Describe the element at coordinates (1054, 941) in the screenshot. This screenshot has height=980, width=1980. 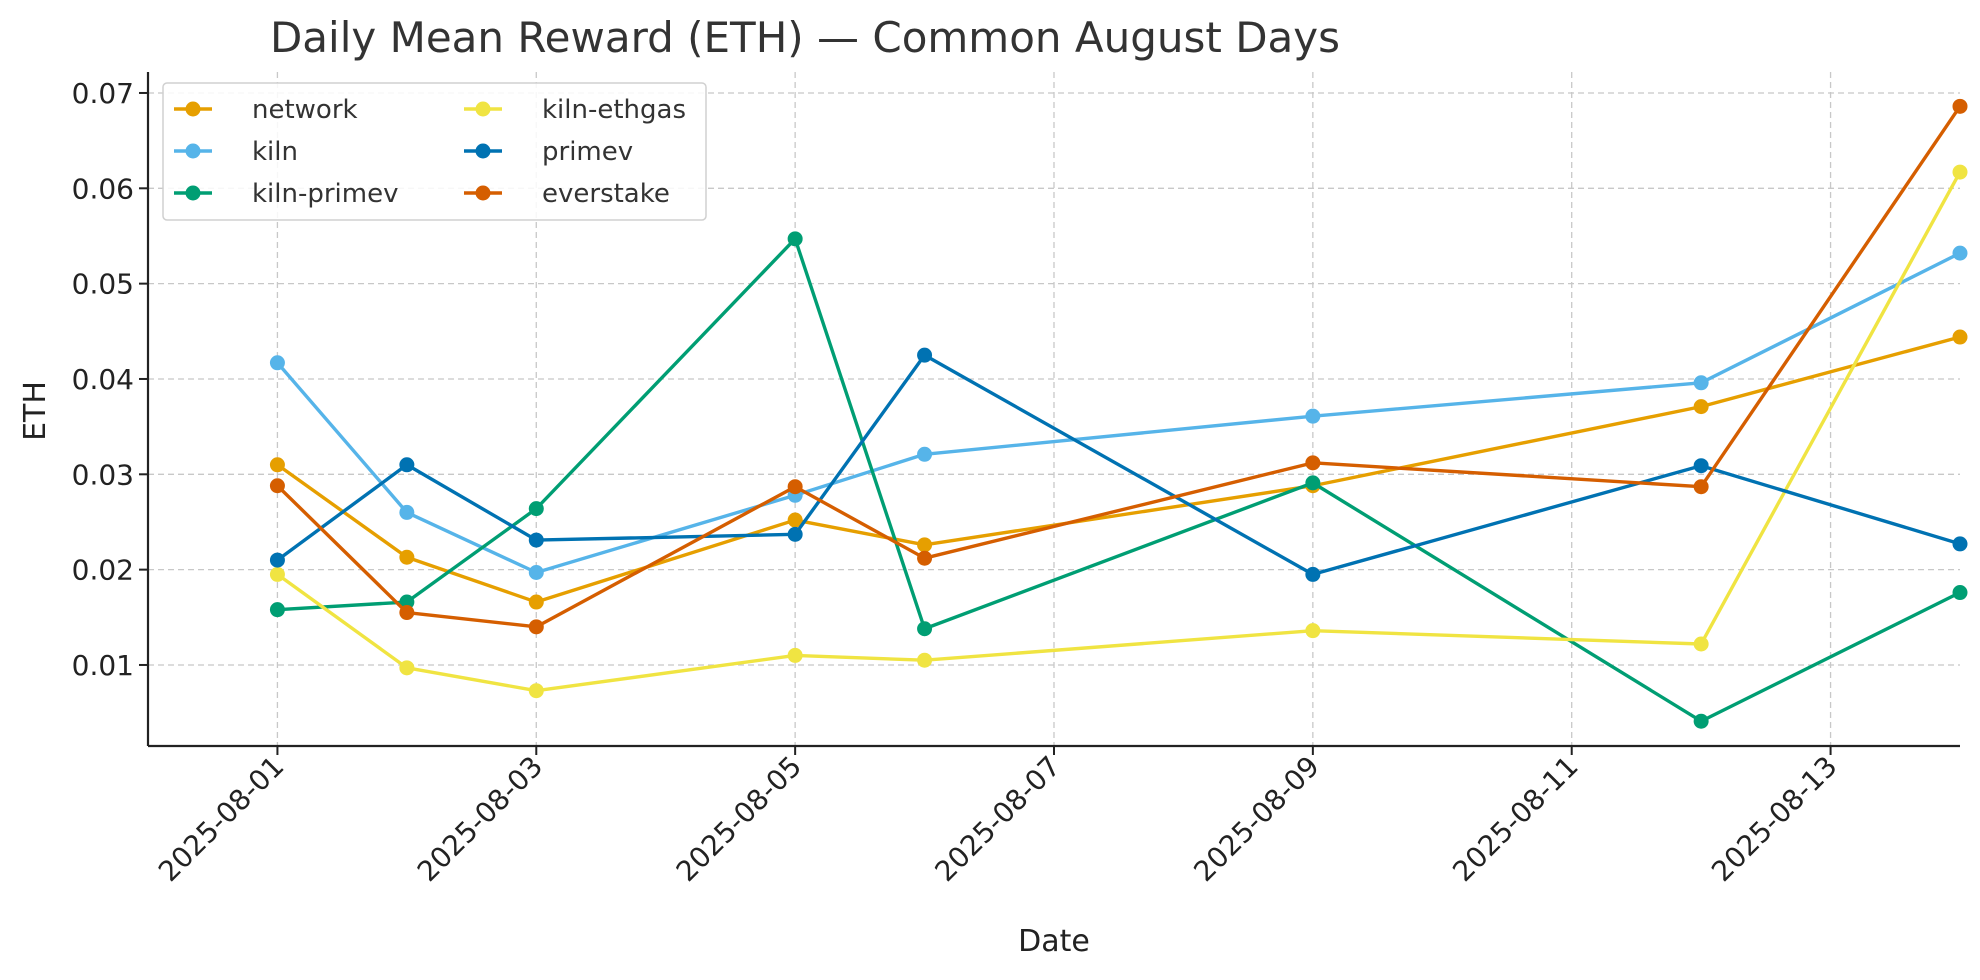
I see `x-axis-label: Date` at that location.